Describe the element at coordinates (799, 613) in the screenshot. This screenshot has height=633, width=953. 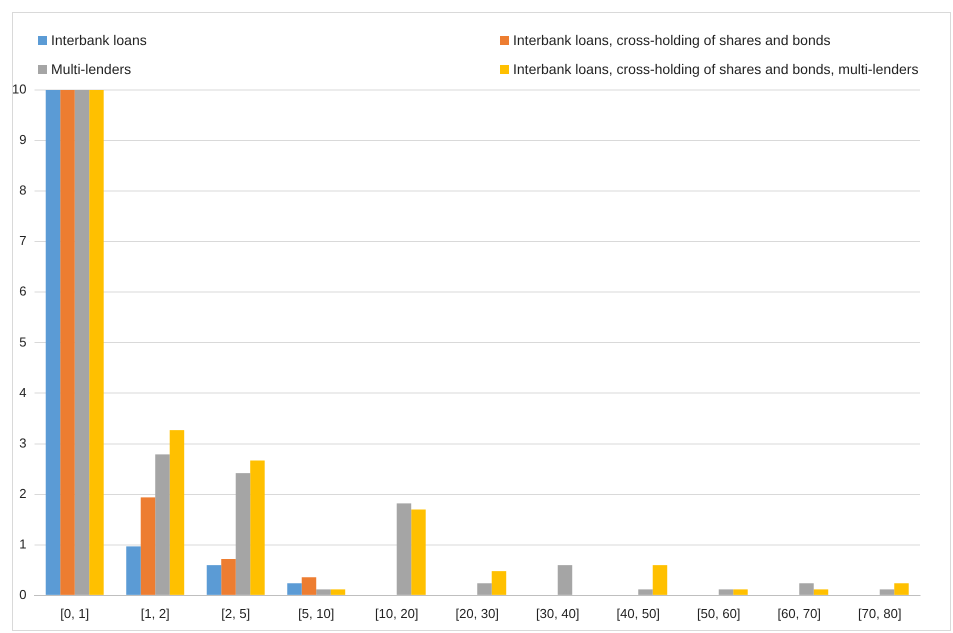
I see `x-tick-label: [60, 70]` at that location.